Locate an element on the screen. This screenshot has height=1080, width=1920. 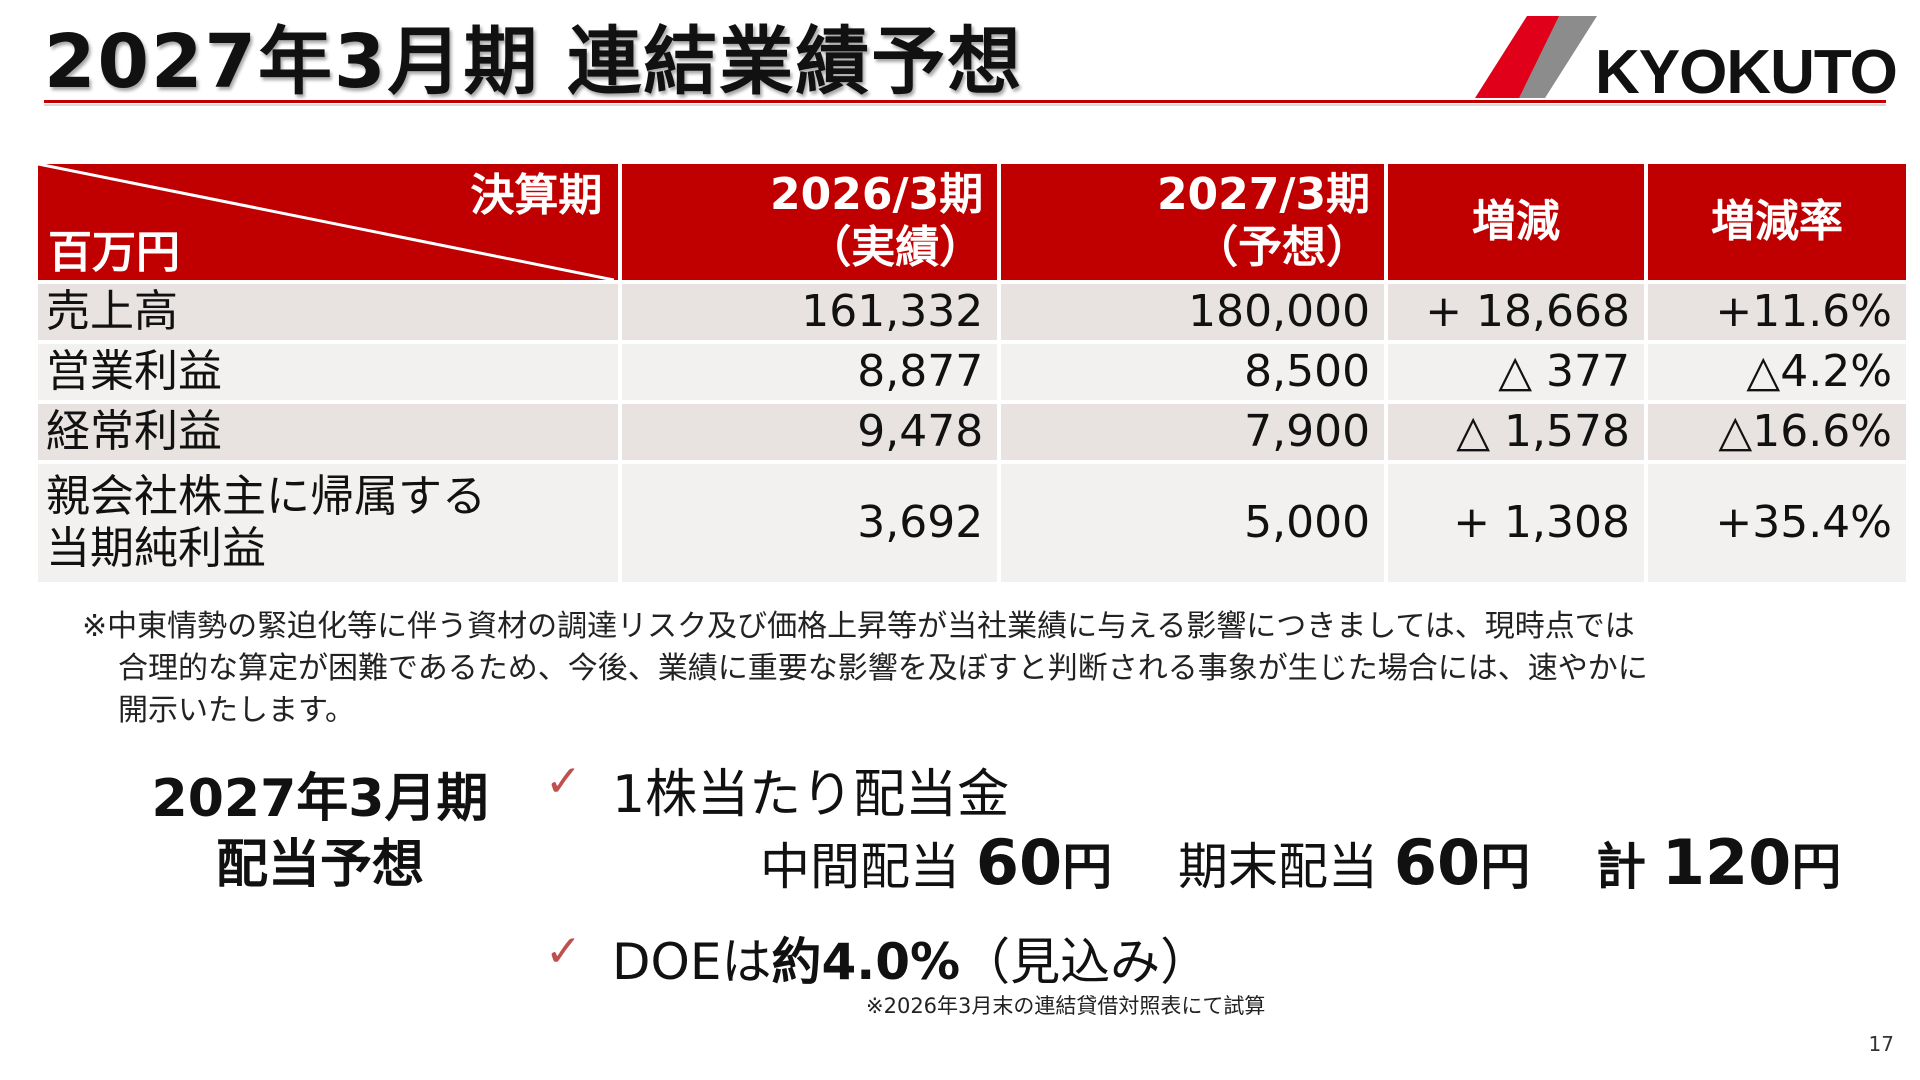
interim-label: 中間配当 is located at coordinates (860, 867).